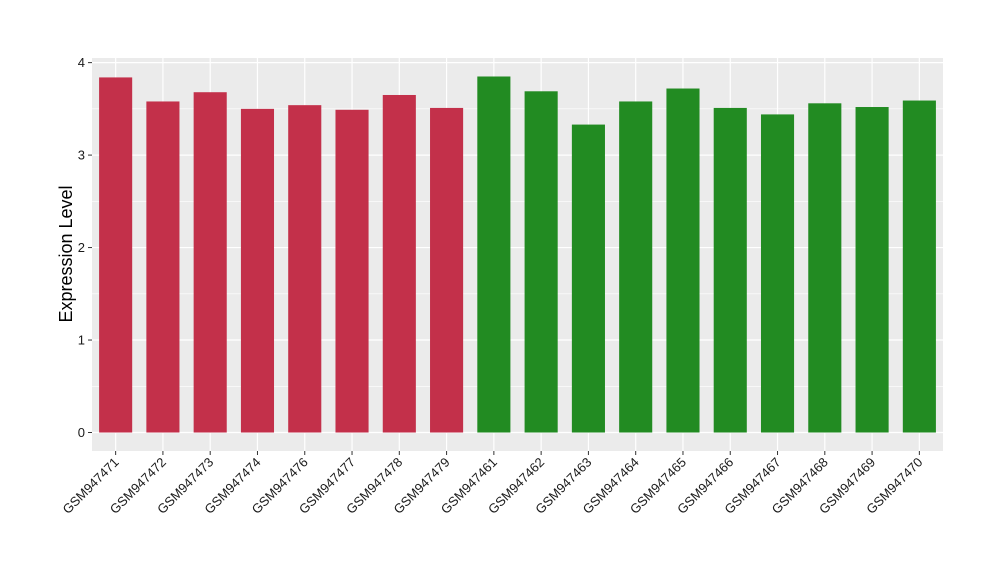 The height and width of the screenshot is (580, 1000). What do you see at coordinates (163, 267) in the screenshot?
I see `bar-GSM947472` at bounding box center [163, 267].